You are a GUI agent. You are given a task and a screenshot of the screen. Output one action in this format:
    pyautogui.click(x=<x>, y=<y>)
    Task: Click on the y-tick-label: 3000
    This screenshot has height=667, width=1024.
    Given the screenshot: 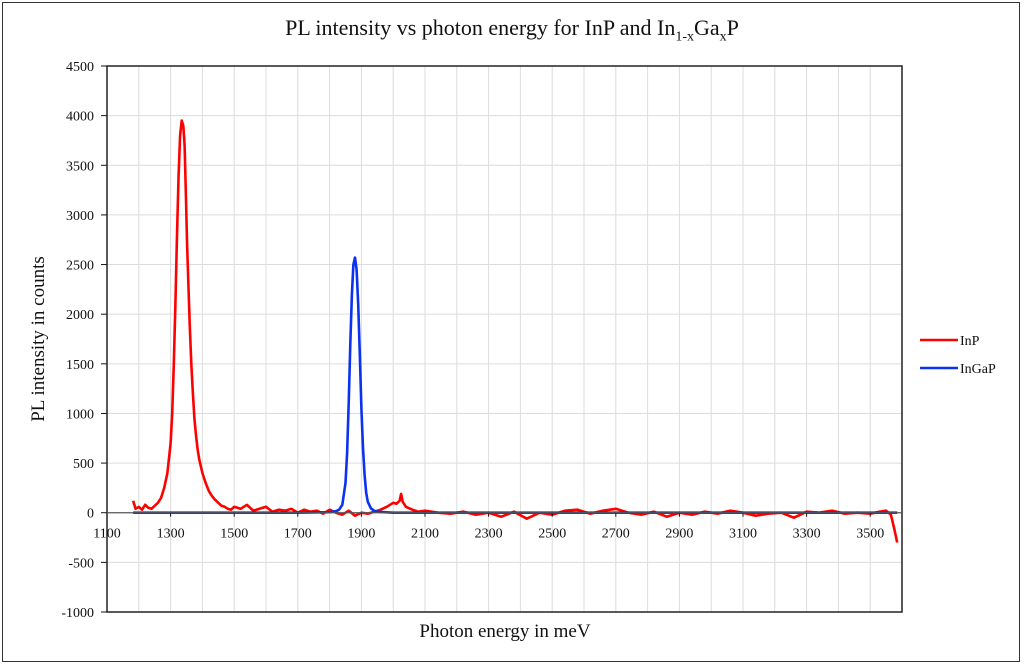 What is the action you would take?
    pyautogui.click(x=80, y=216)
    